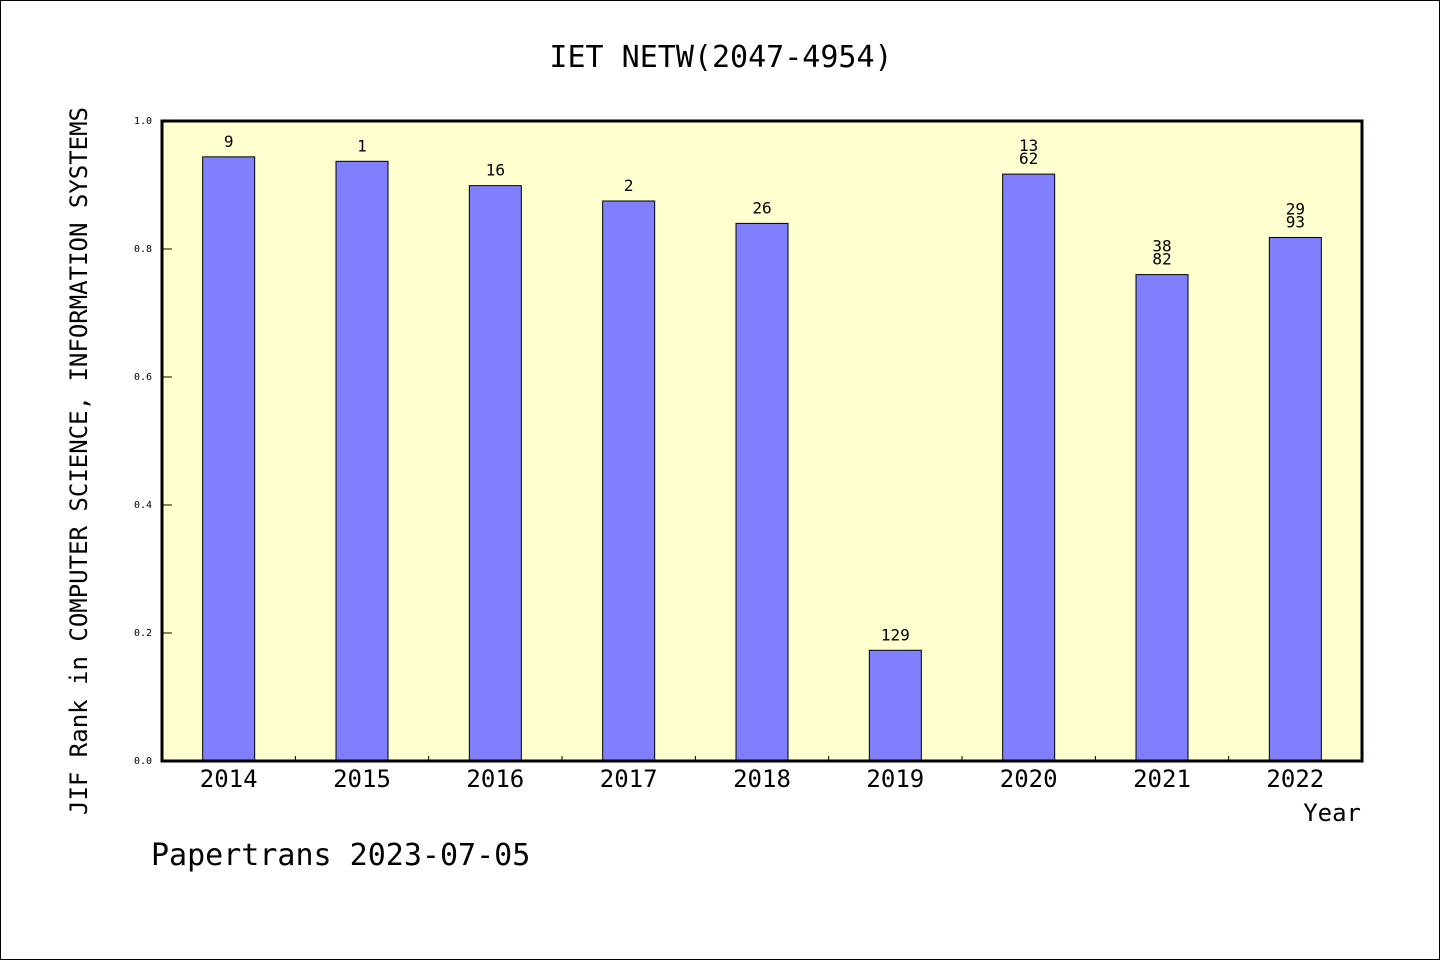 The image size is (1440, 961). I want to click on bar-2022, so click(1295, 499).